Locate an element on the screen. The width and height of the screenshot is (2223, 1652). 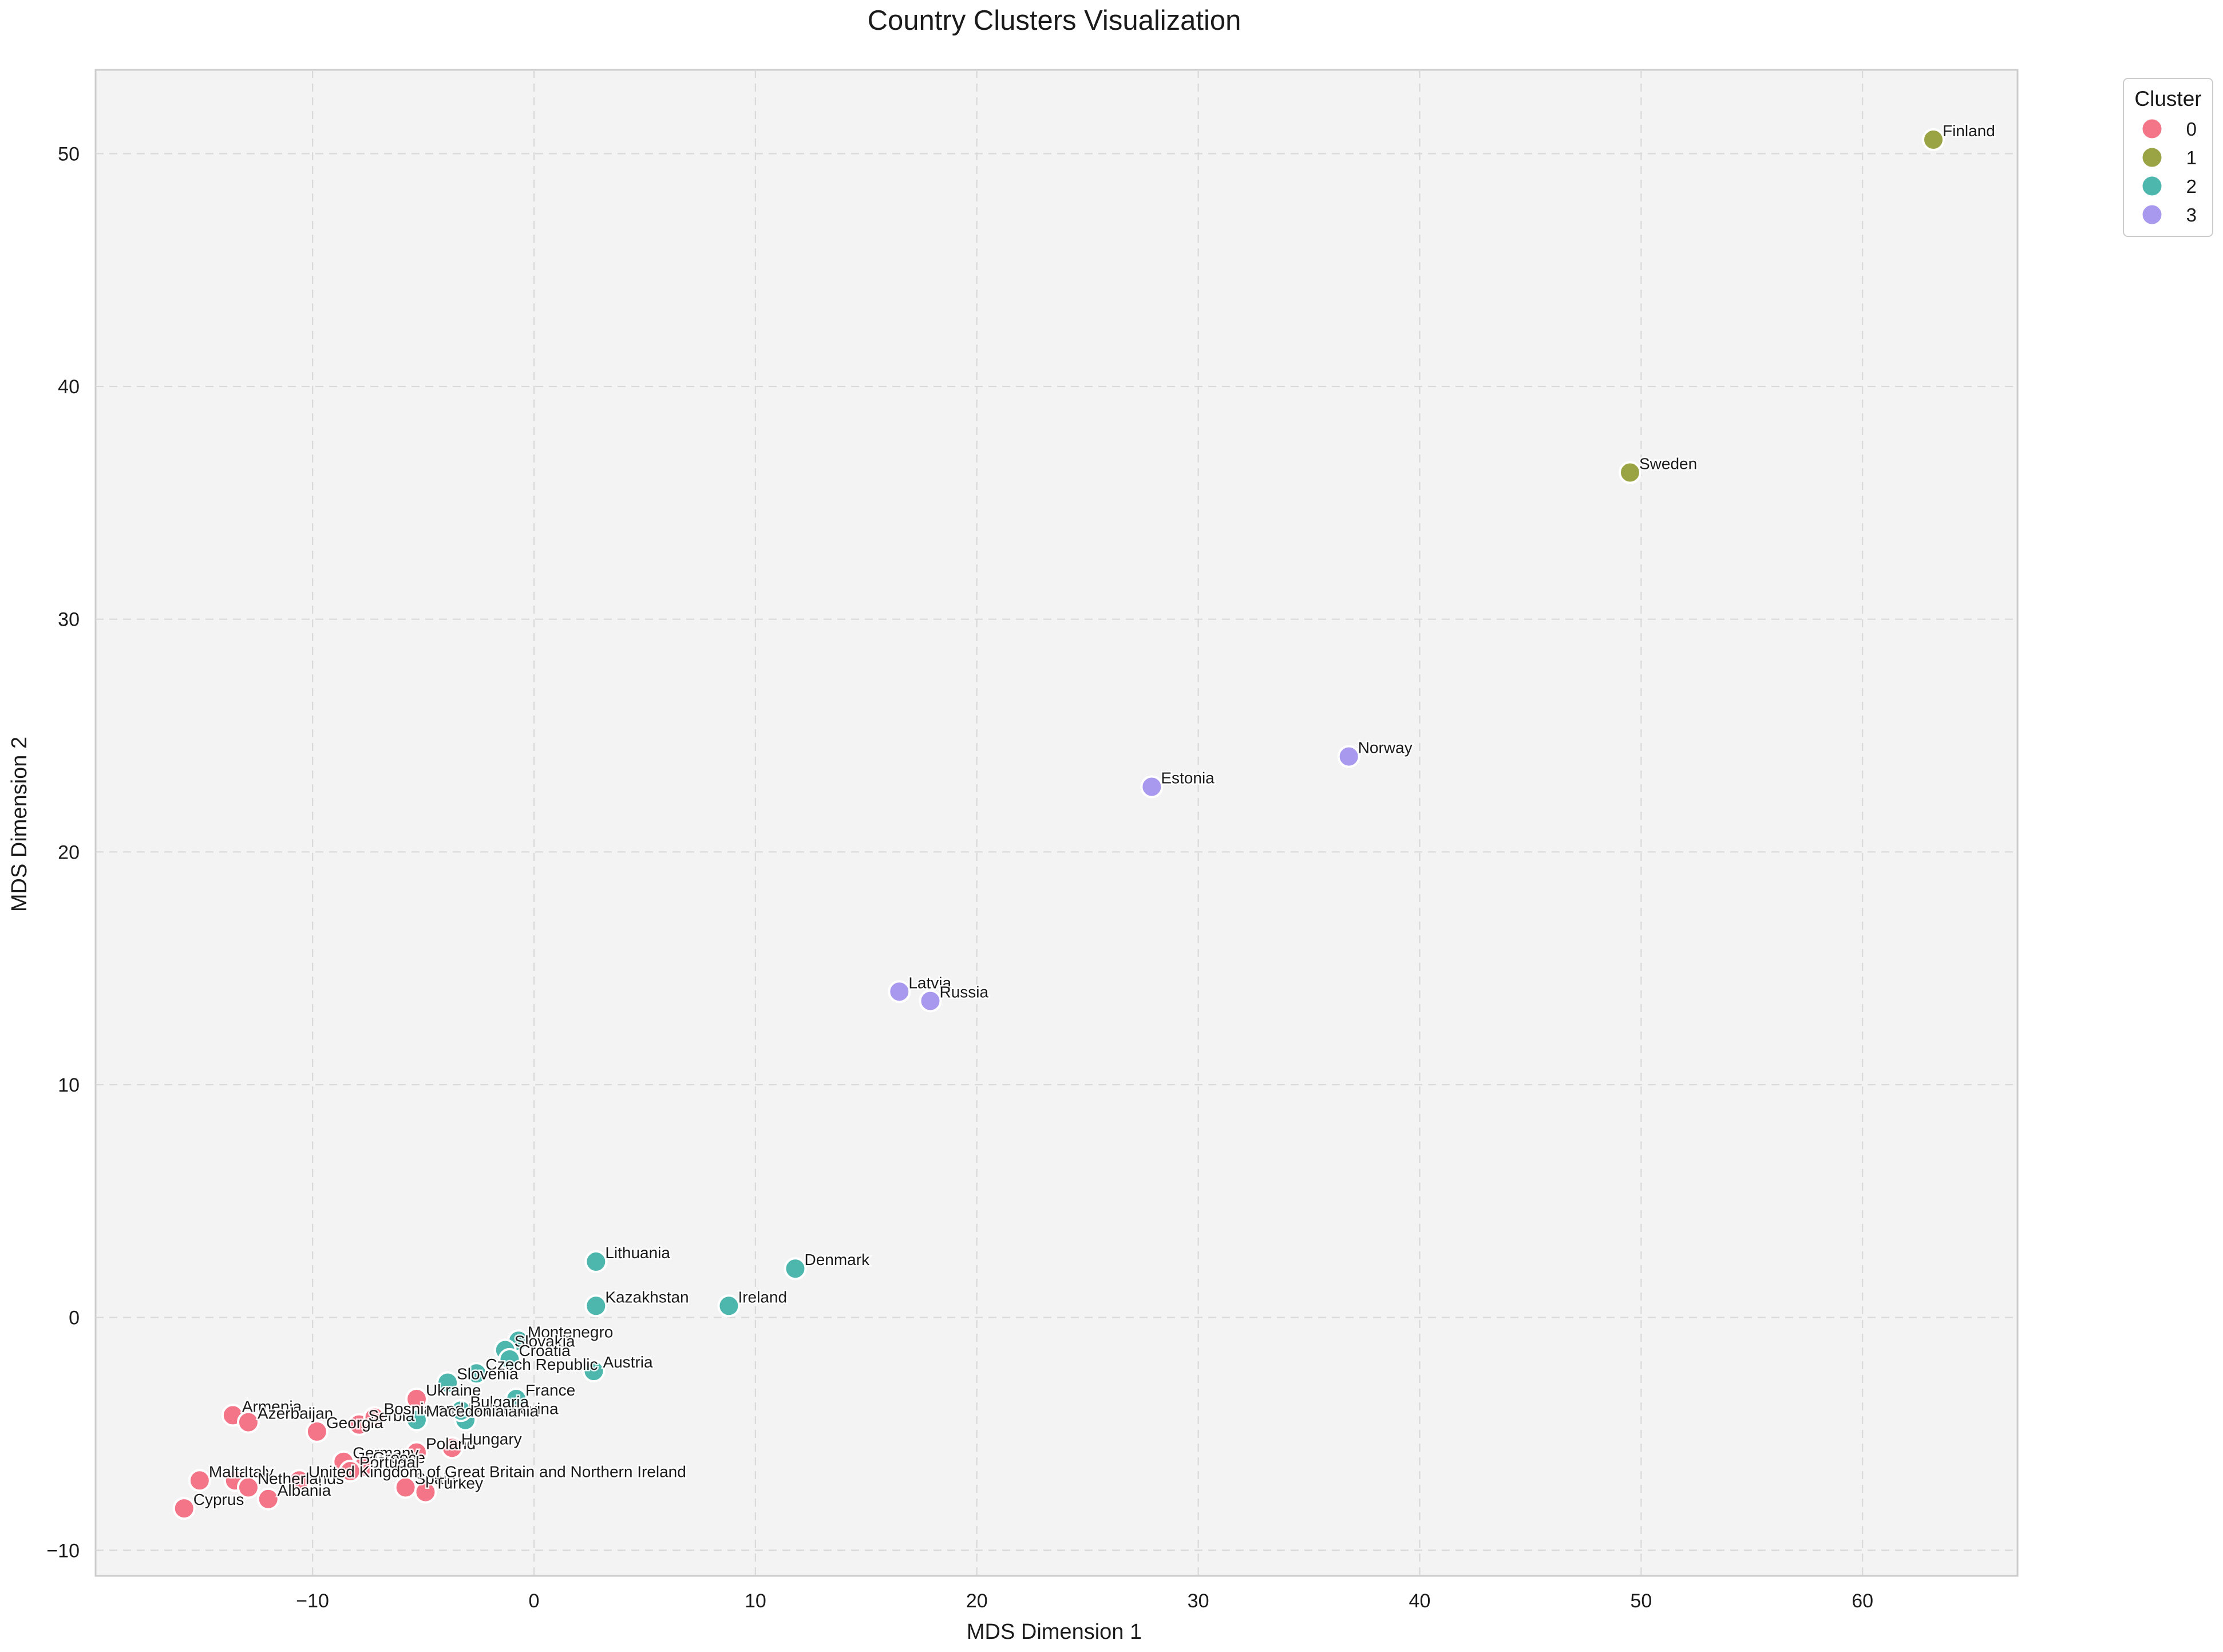
chart-title: Country Clusters Visualization is located at coordinates (1054, 20).